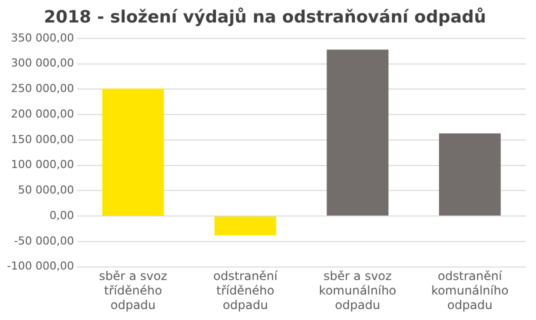 Image resolution: width=536 pixels, height=320 pixels. I want to click on x-tick-label: sběr a svoz komunálního odpadu, so click(357, 290).